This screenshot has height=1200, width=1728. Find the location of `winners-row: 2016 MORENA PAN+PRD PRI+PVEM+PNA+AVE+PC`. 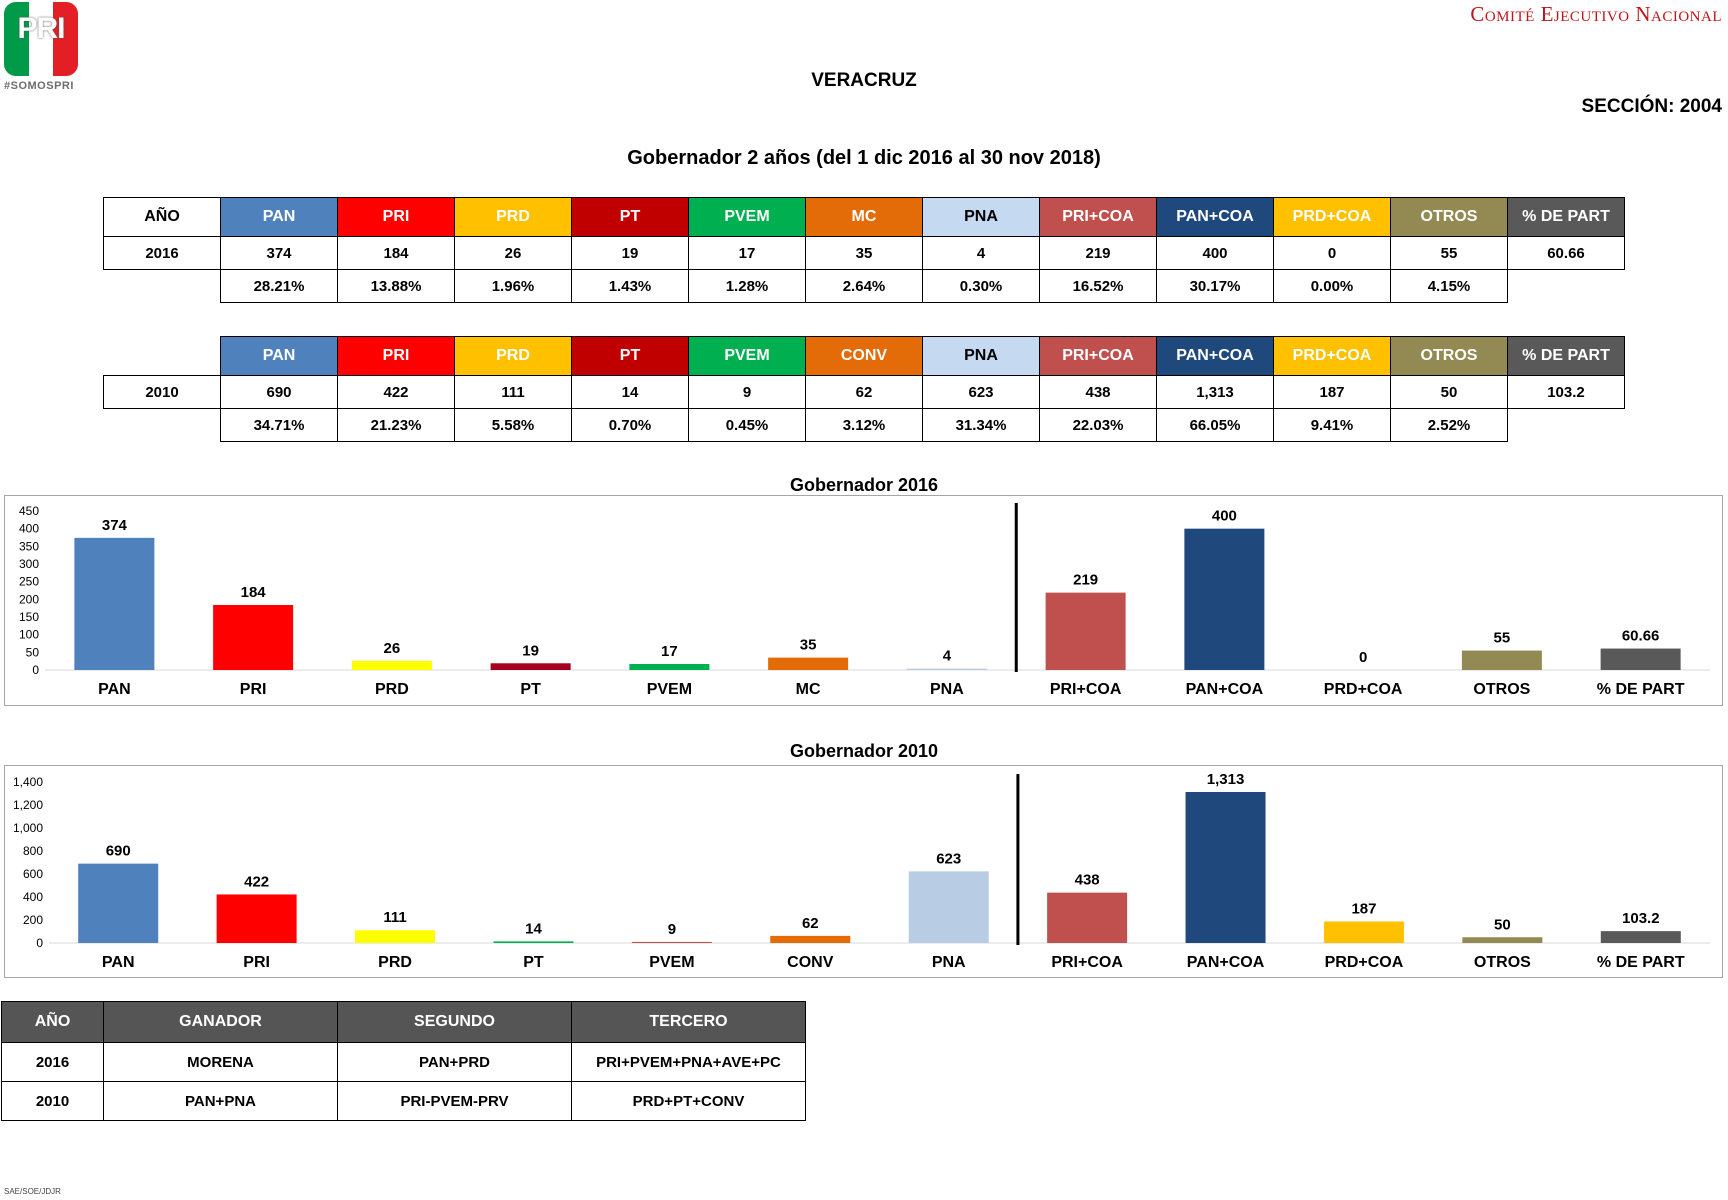

winners-row: 2016 MORENA PAN+PRD PRI+PVEM+PNA+AVE+PC is located at coordinates (403, 1062).